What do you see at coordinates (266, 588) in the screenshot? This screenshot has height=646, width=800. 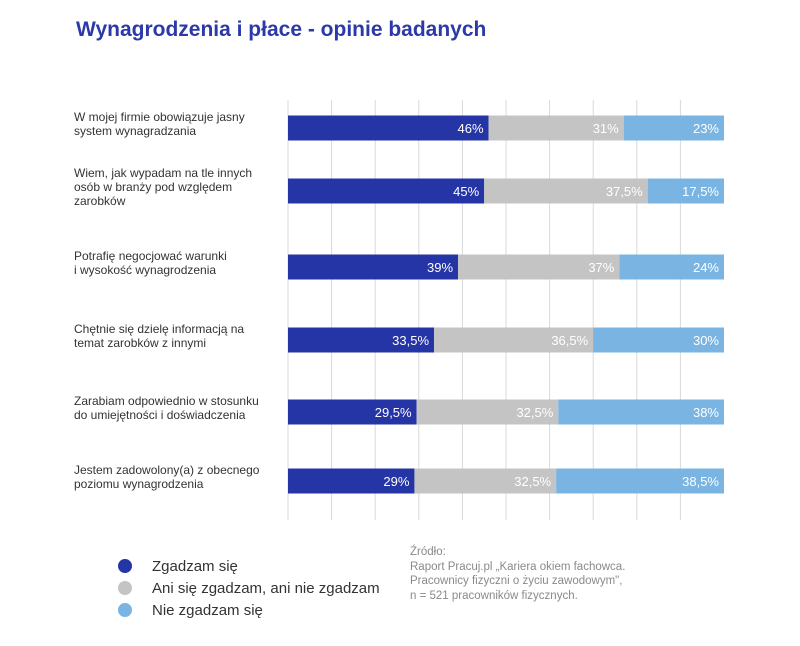 I see `legend-label: Ani się zgadzam, ani nie zgadzam` at bounding box center [266, 588].